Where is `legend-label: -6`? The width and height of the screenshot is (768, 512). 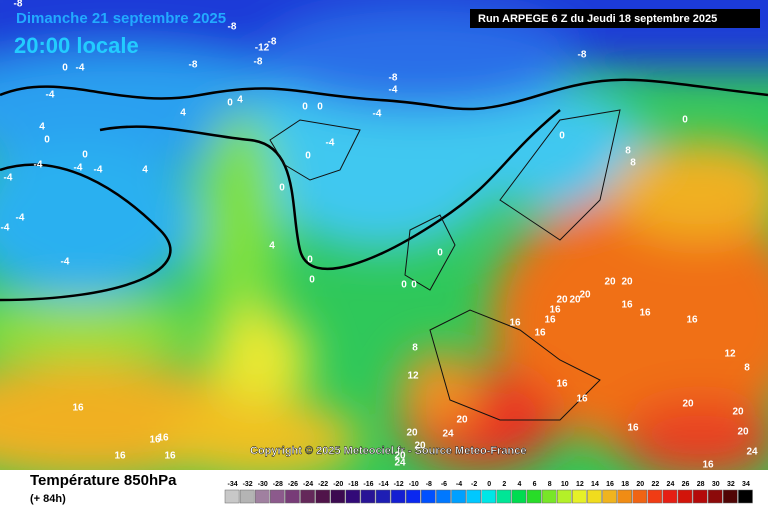
legend-label: -6 is located at coordinates (444, 484).